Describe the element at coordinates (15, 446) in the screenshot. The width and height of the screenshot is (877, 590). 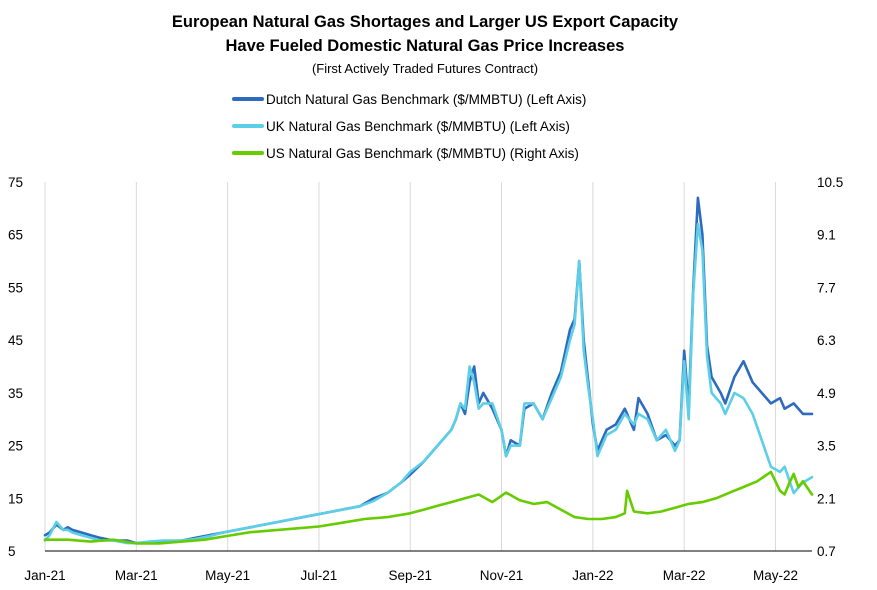
I see `left-tick-label: 25` at that location.